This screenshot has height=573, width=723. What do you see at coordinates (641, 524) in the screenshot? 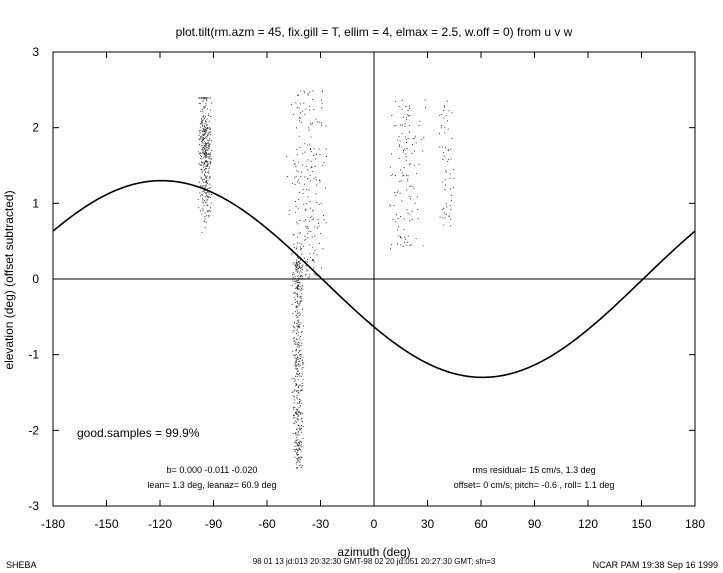
I see `x-tick-label: 150` at bounding box center [641, 524].